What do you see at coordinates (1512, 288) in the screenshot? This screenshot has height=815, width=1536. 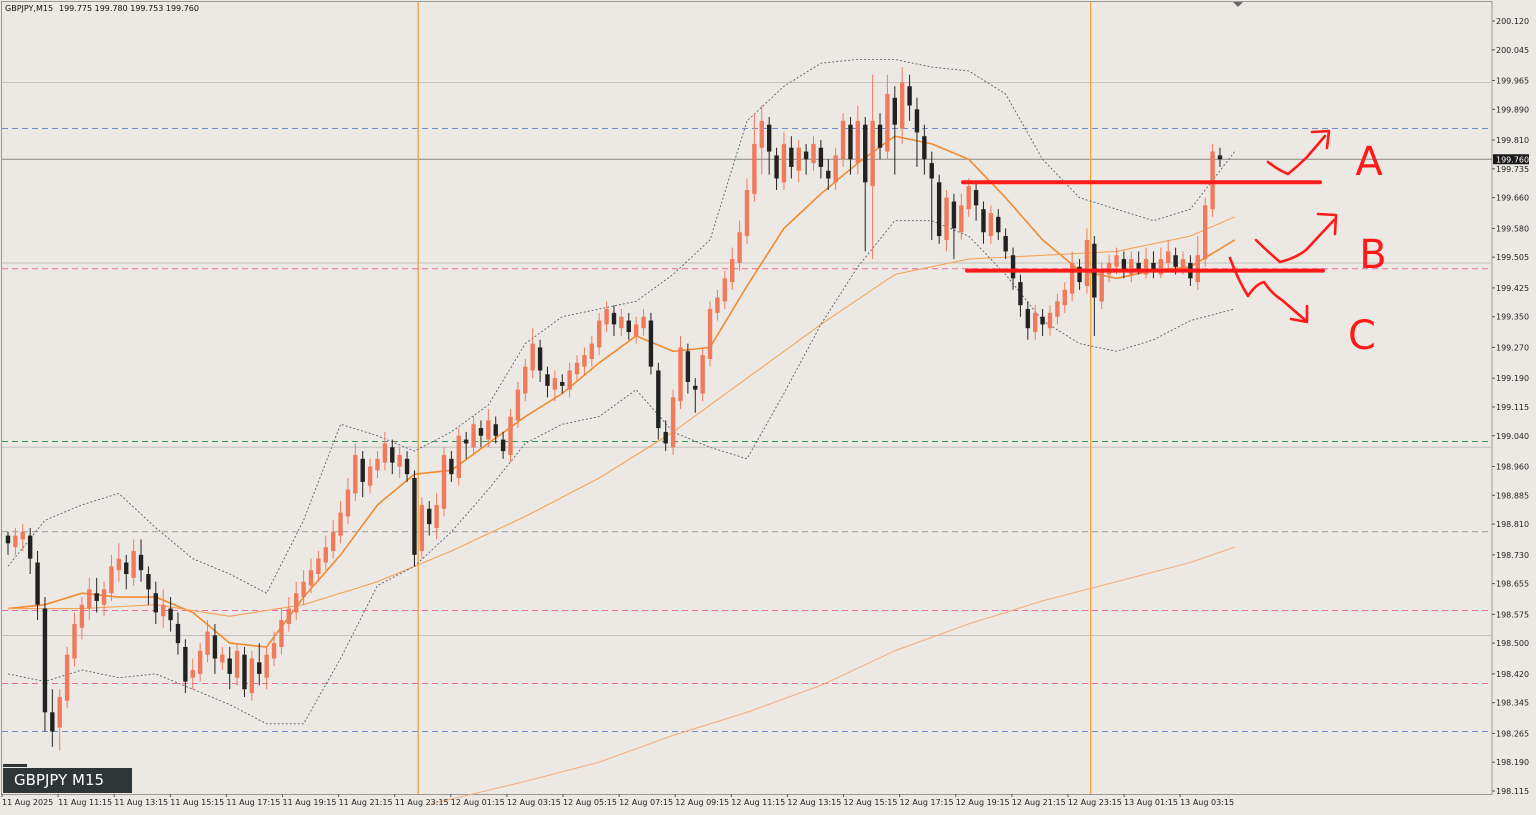 I see `y-tick-label: 199.425` at bounding box center [1512, 288].